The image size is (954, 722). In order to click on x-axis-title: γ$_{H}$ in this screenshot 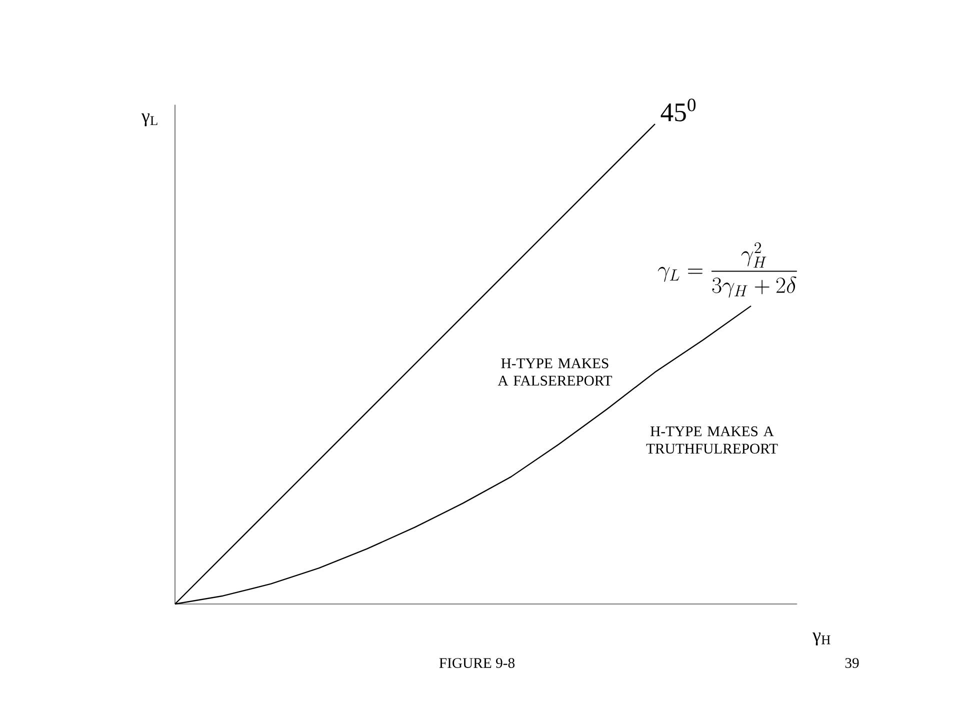, I will do `click(821, 639)`.